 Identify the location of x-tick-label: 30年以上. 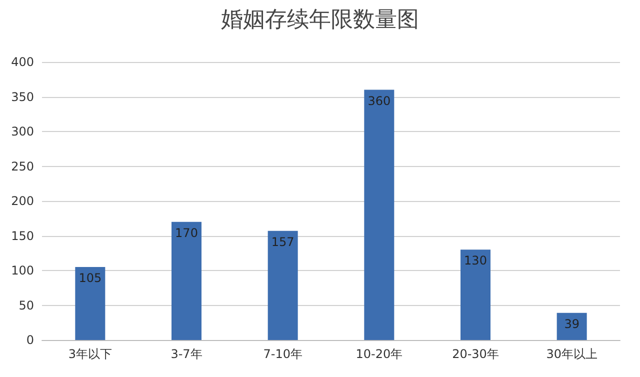
(572, 354).